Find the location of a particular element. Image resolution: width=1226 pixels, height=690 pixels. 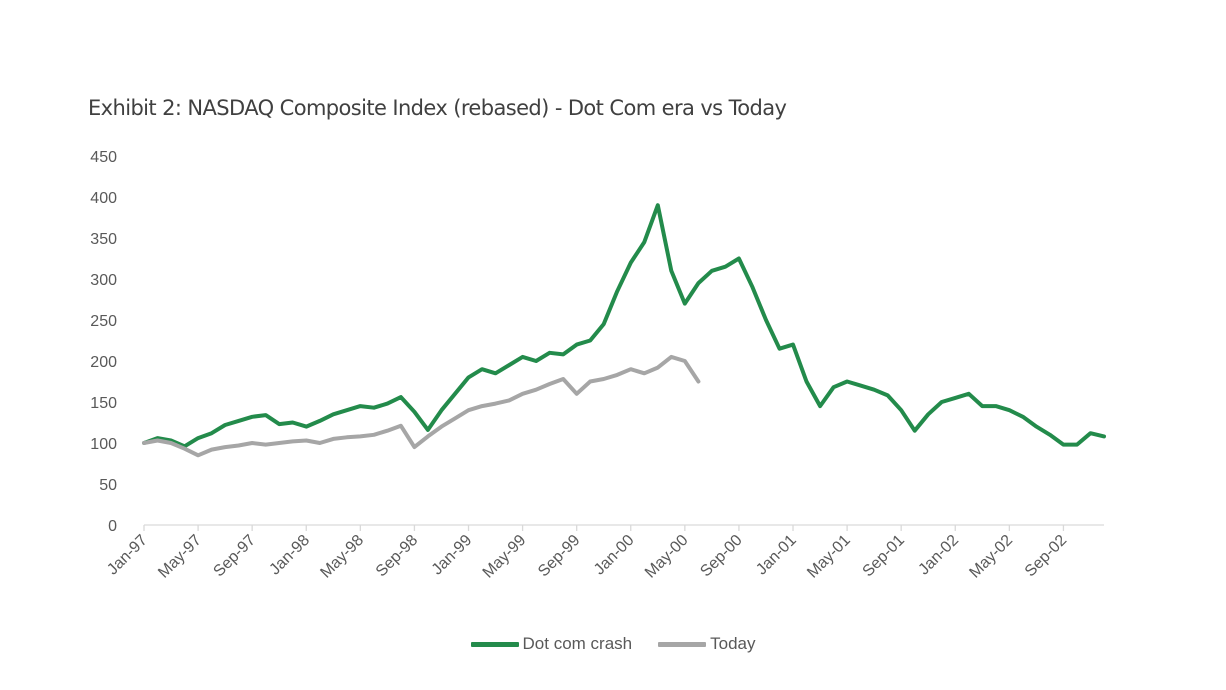

x-tick-label: May-97 is located at coordinates (180, 557).